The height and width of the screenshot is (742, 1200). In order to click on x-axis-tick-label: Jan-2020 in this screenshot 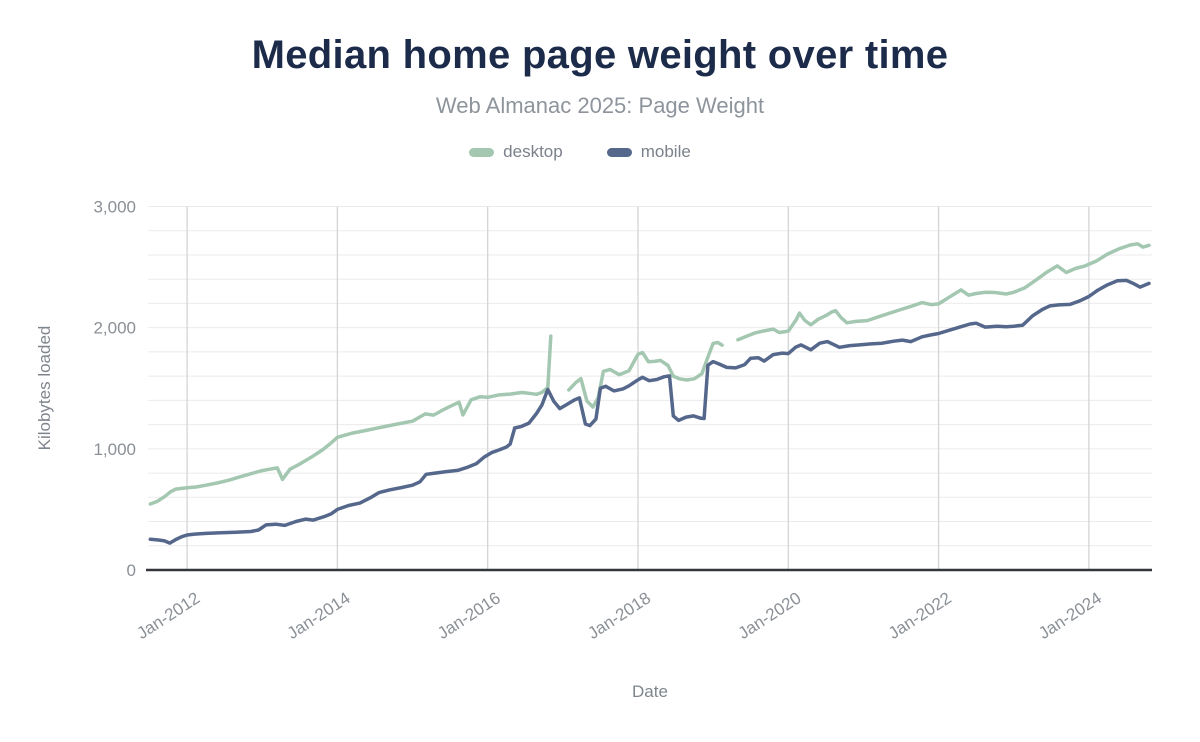, I will do `click(770, 615)`.